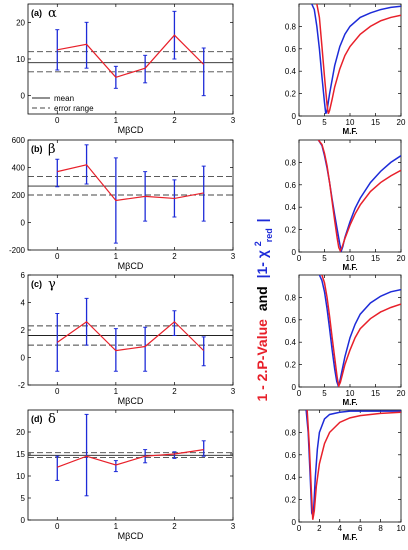 This screenshot has width=408, height=550. I want to click on y-tick-label: 20, so click(20, 432).